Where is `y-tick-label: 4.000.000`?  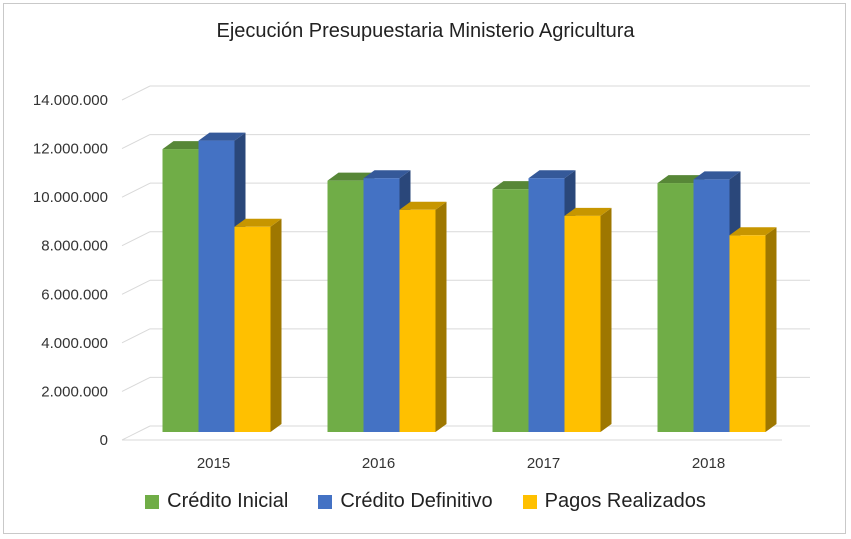 y-tick-label: 4.000.000 is located at coordinates (74, 343).